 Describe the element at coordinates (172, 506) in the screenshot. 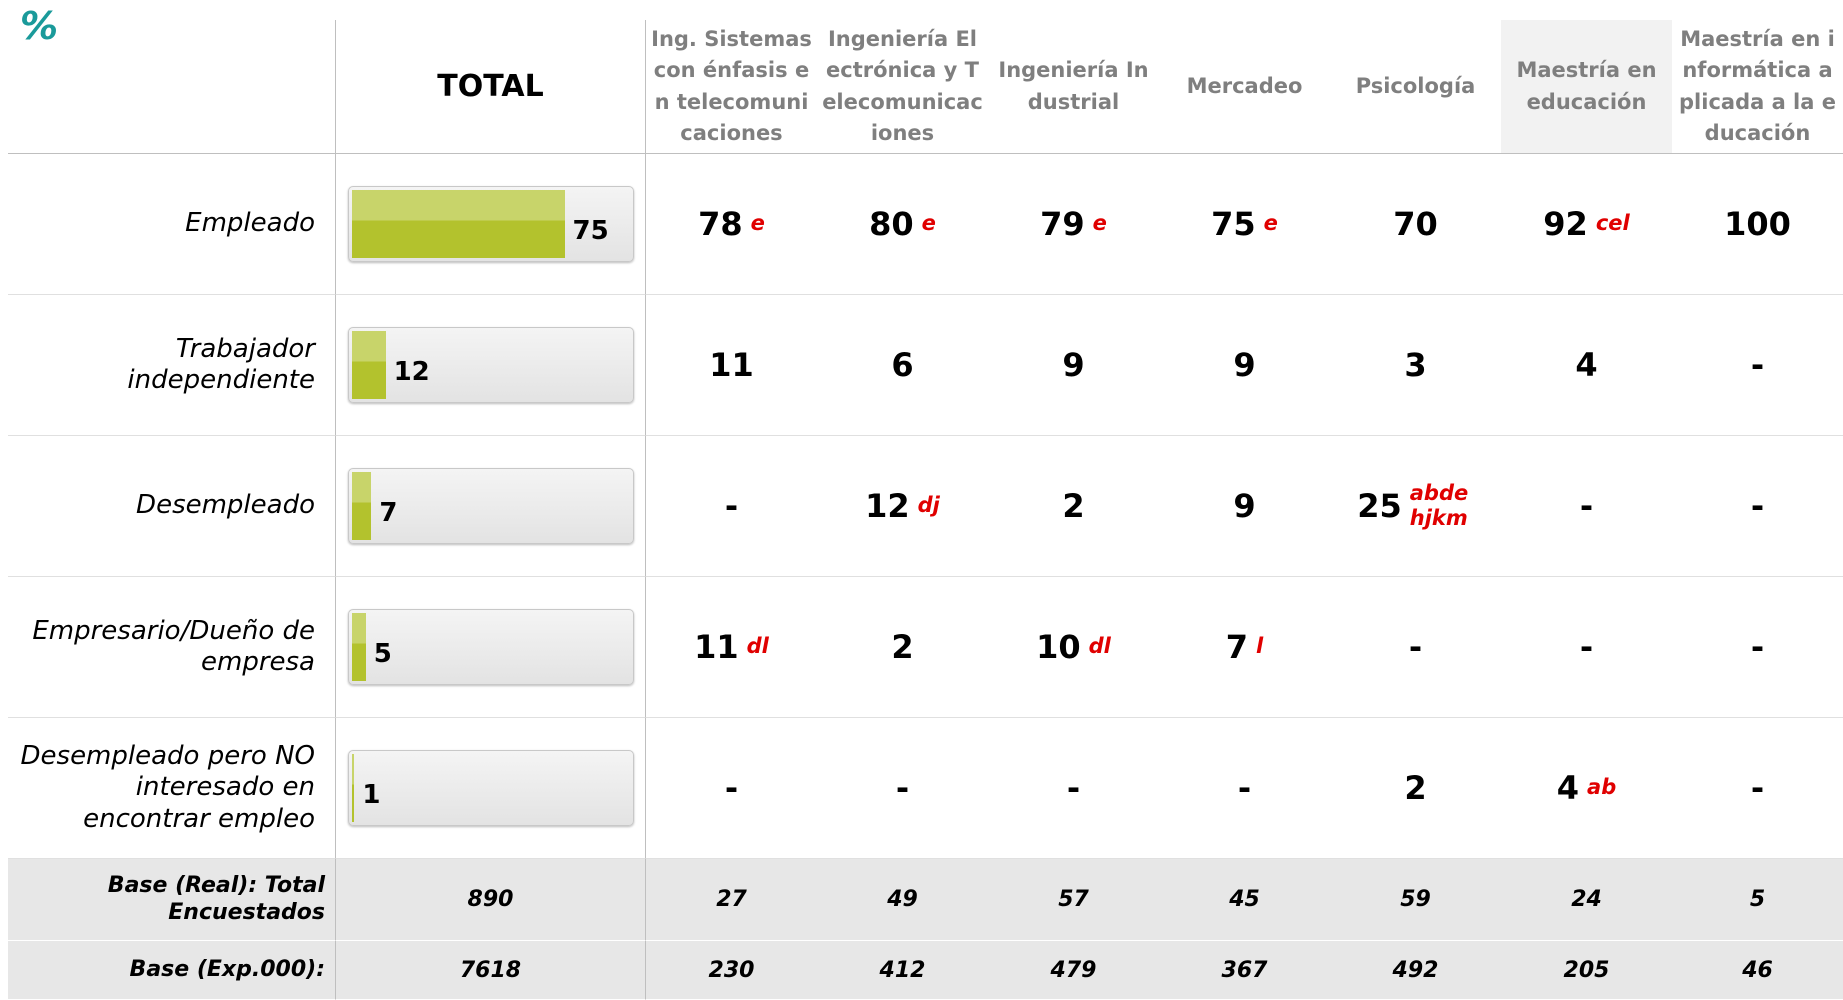

I see `row-label: Desempleado` at that location.